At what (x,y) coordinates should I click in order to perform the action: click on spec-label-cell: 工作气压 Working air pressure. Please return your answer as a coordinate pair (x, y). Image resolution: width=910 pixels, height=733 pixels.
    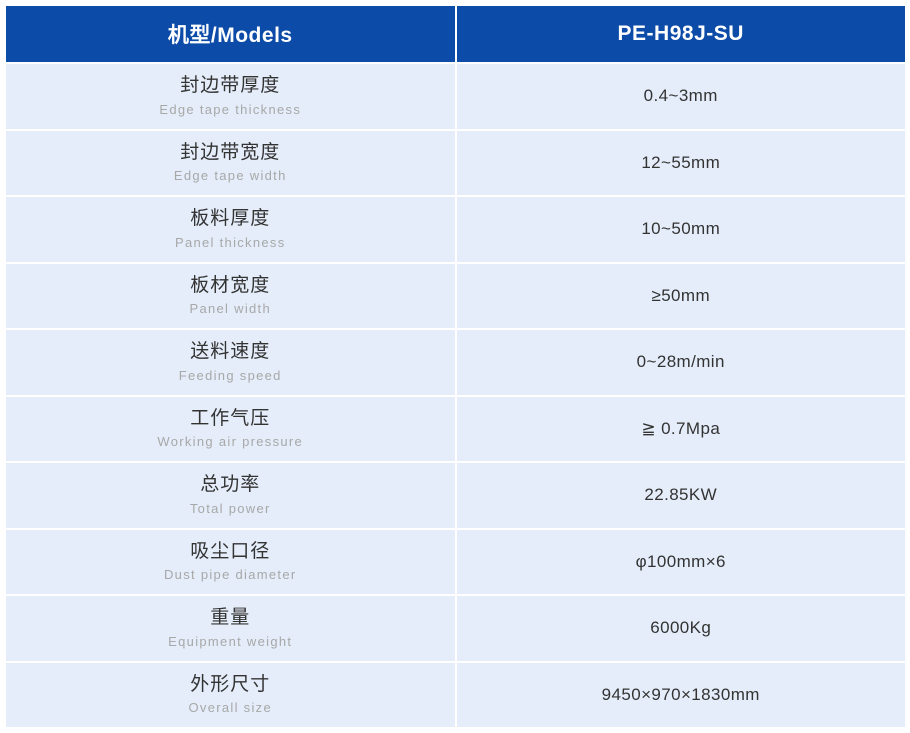
    Looking at the image, I should click on (230, 428).